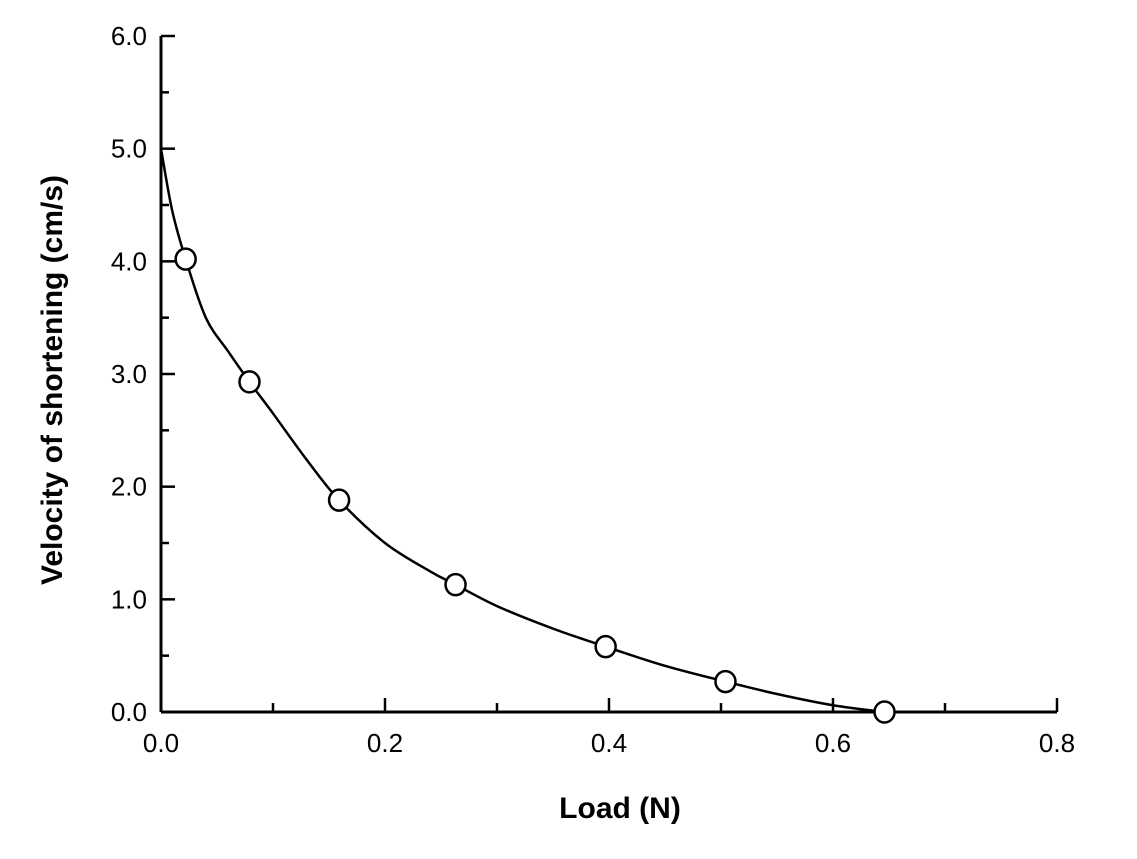 The width and height of the screenshot is (1137, 859). Describe the element at coordinates (129, 149) in the screenshot. I see `y-tick-label: 5.0` at that location.